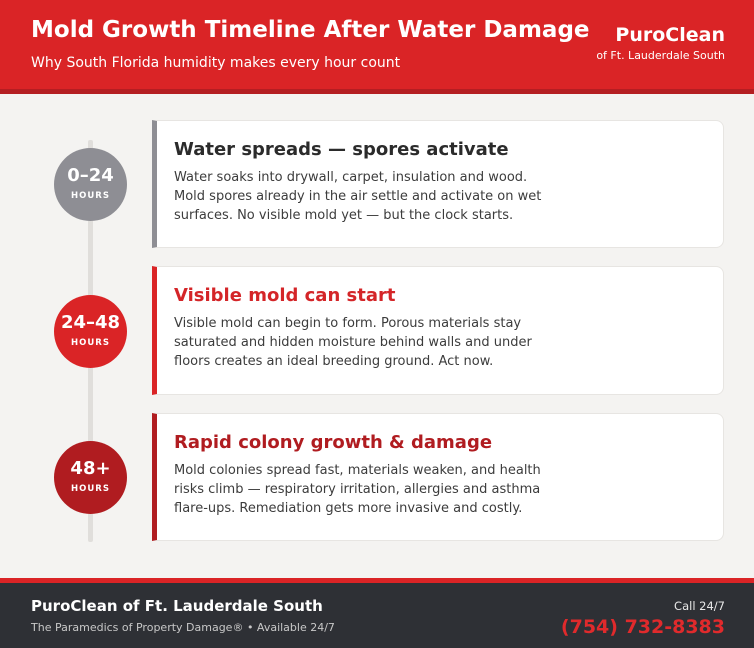 This screenshot has height=648, width=754. I want to click on stage-3-title: Rapid colony growth & damage, so click(333, 442).